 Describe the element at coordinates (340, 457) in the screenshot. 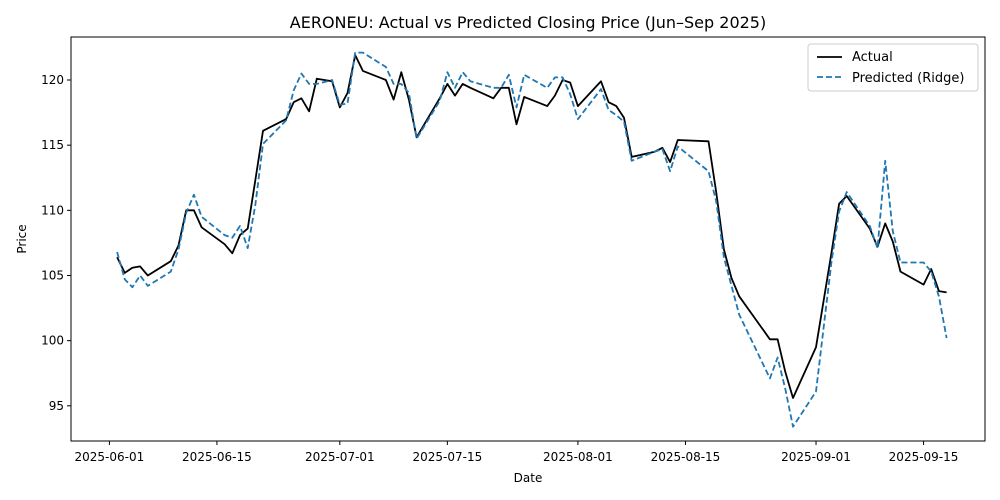

I see `x-tick-label: 2025-07-01` at that location.